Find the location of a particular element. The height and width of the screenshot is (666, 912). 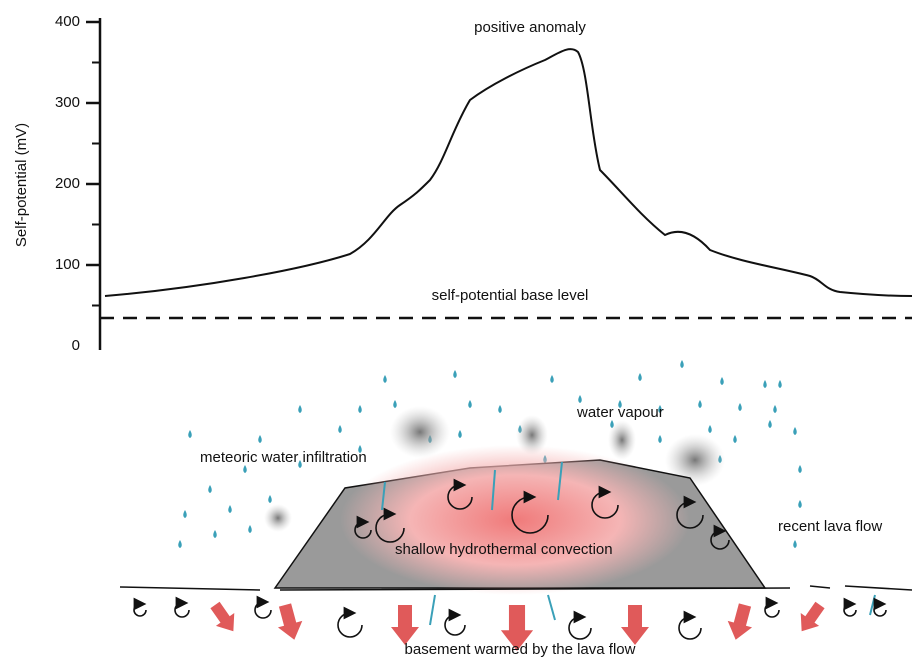

ground-surface is located at coordinates (515, 588).